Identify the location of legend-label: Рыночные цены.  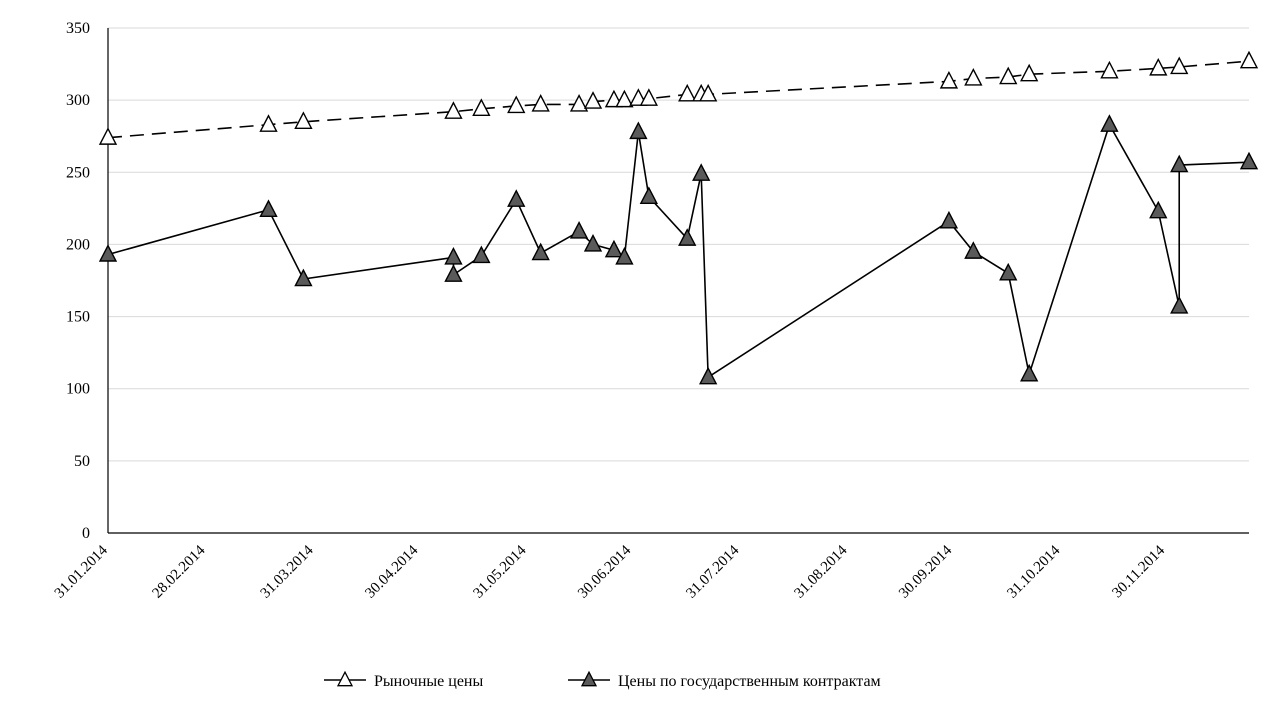
(428, 681).